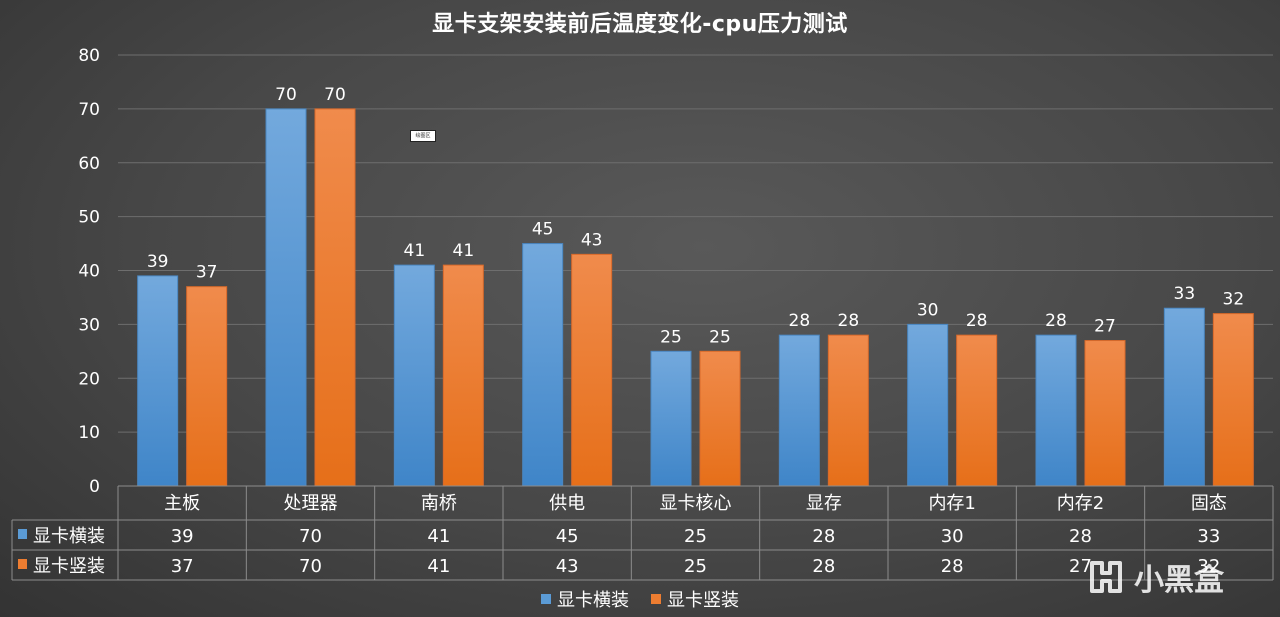 The height and width of the screenshot is (617, 1280). Describe the element at coordinates (696, 503) in the screenshot. I see `category-label: 显卡核心` at that location.